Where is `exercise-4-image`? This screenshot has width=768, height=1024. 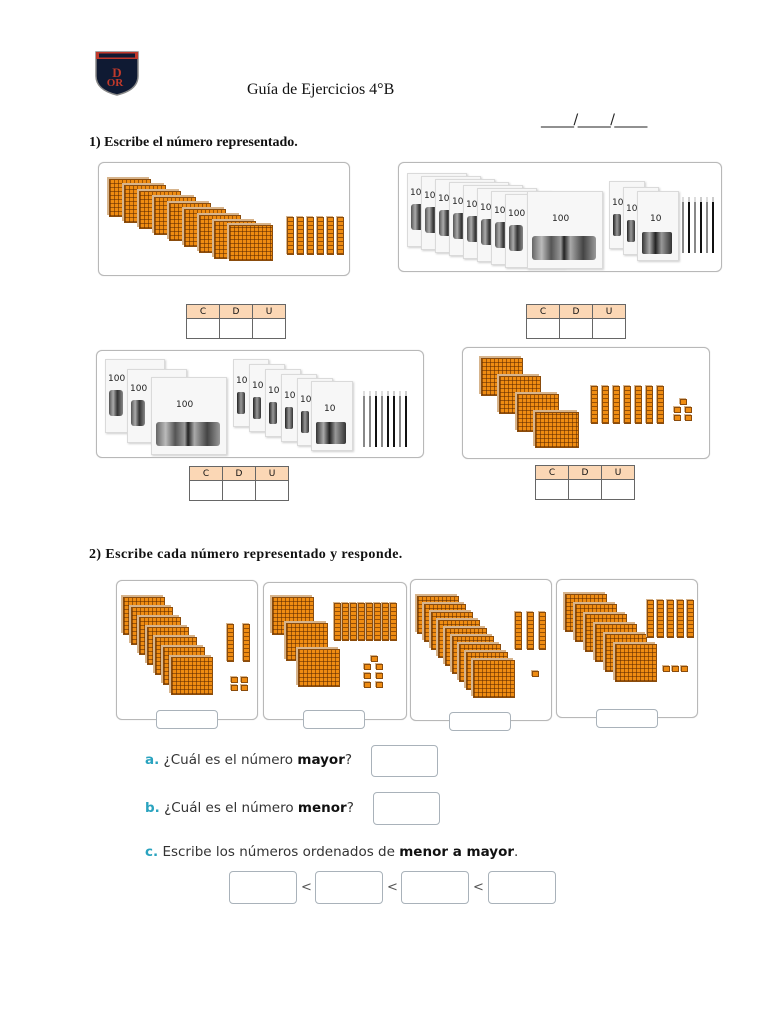
exercise-4-image is located at coordinates (586, 403).